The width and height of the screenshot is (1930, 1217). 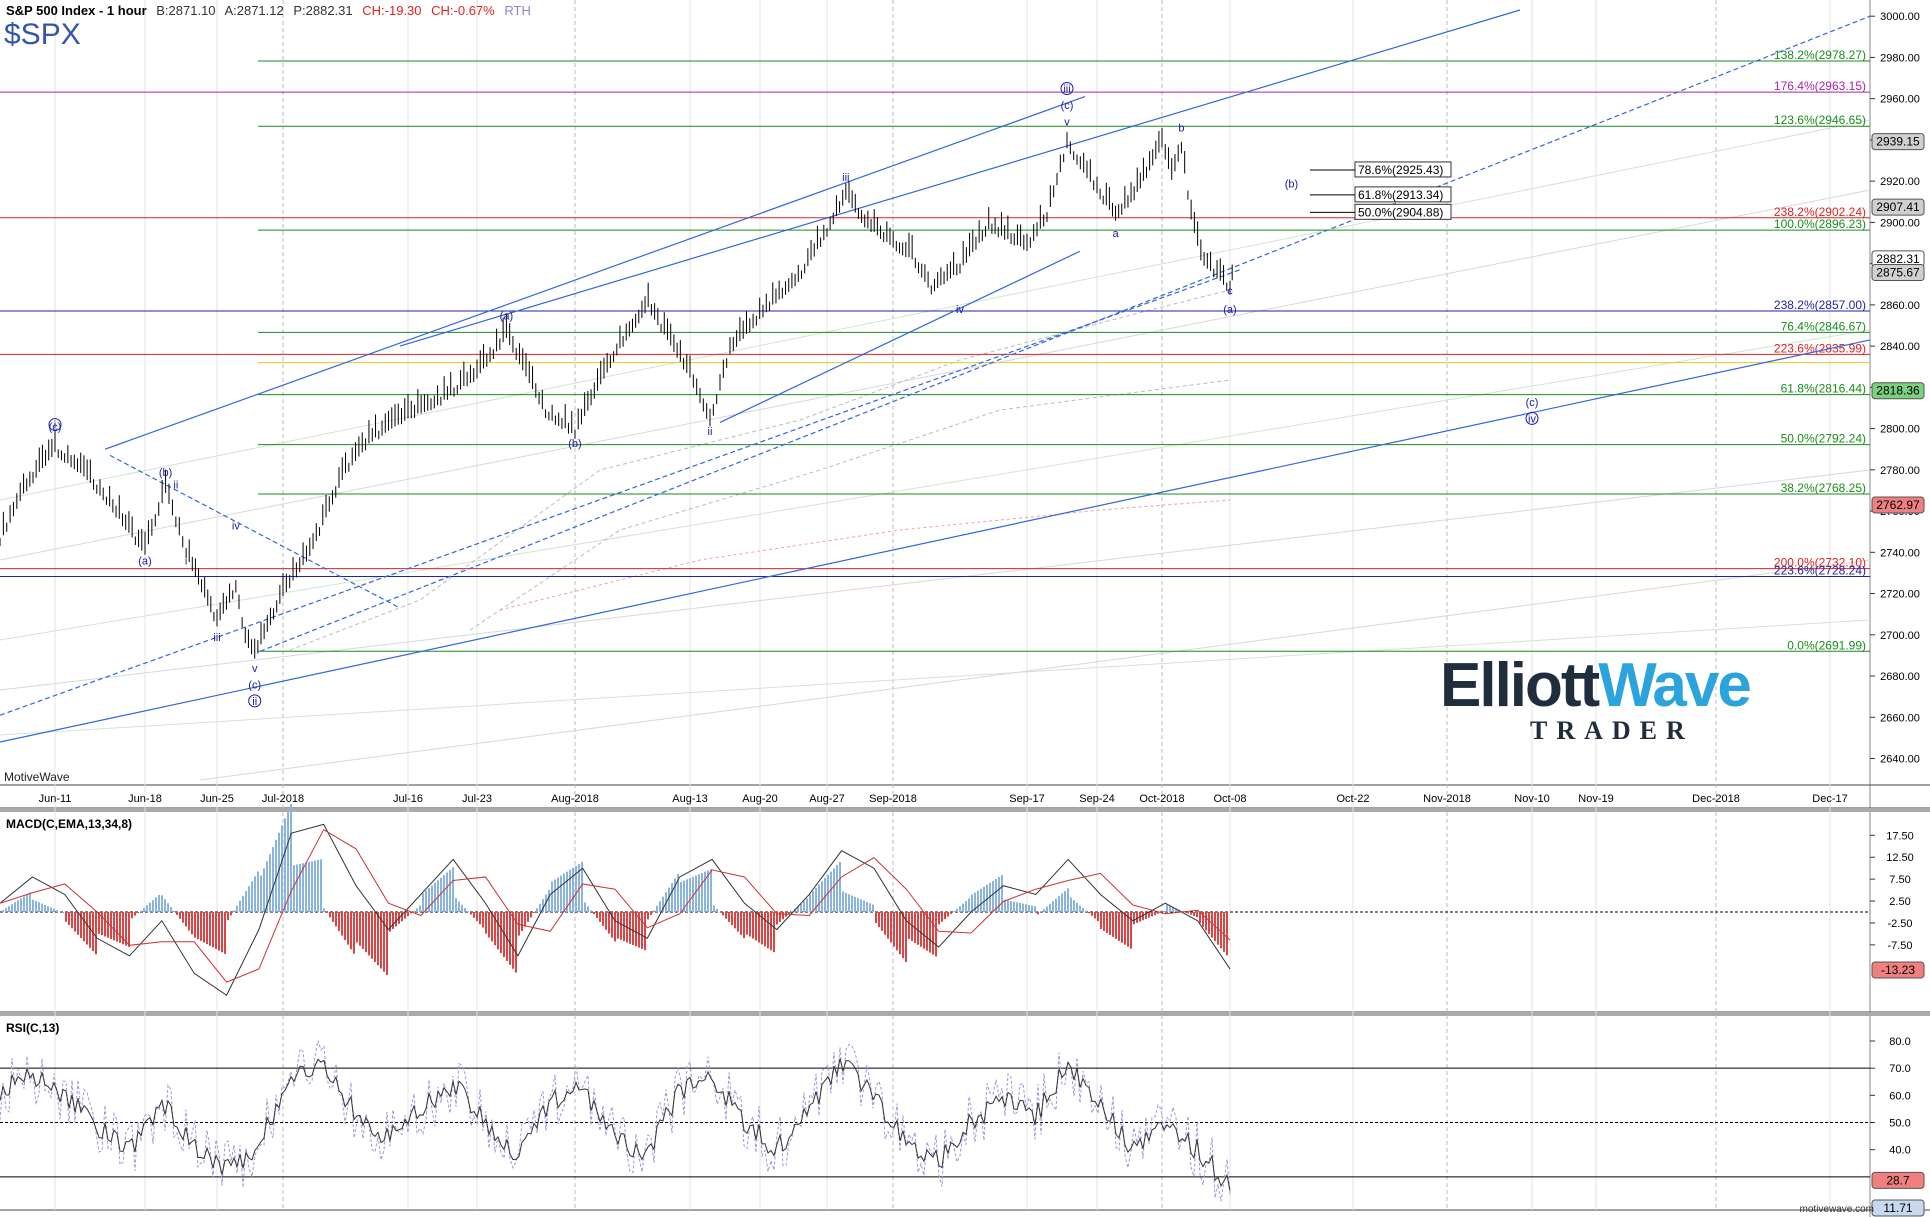 I want to click on fib-level-label: 100.0%(2896.23), so click(x=1820, y=224).